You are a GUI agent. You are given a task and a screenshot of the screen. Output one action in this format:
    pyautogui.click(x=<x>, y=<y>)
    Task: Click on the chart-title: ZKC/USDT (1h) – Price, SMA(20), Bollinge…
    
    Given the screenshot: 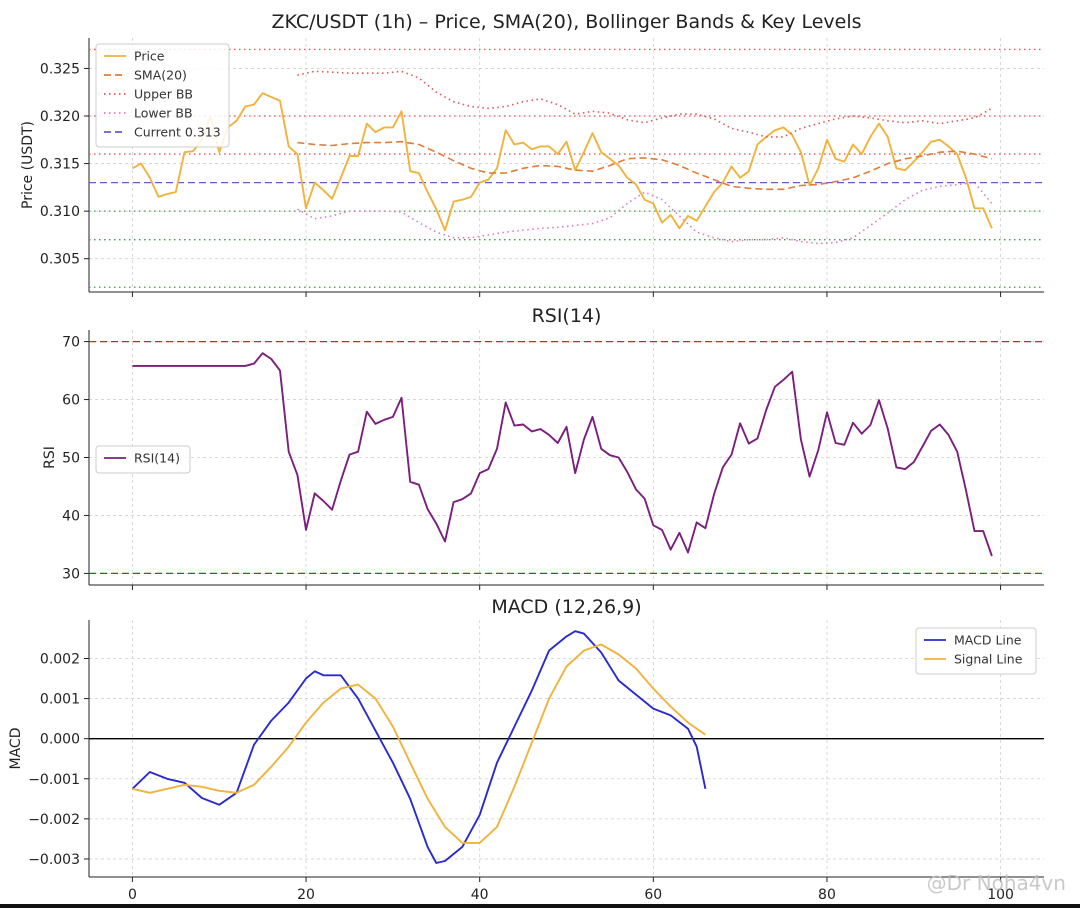 What is the action you would take?
    pyautogui.click(x=566, y=22)
    